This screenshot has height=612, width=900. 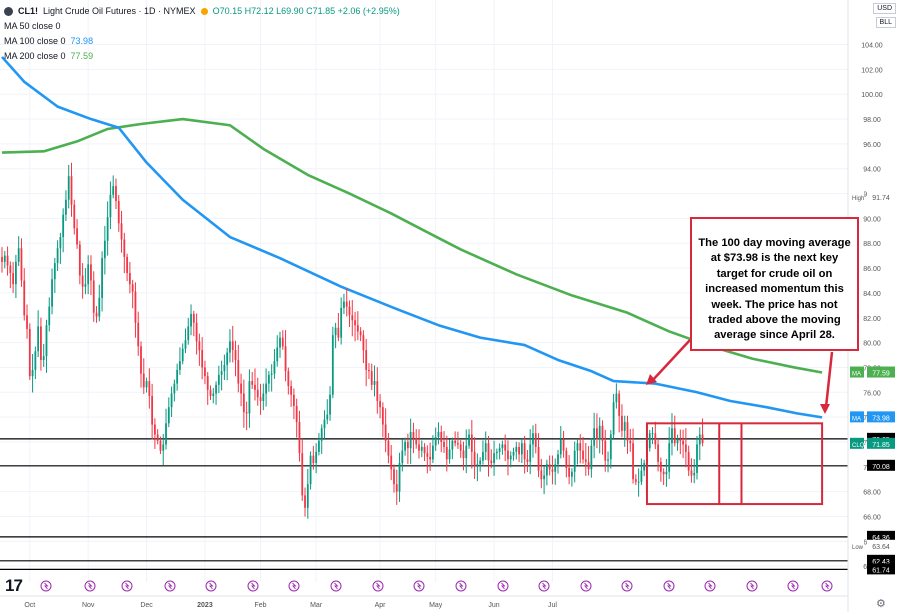 I want to click on ma100-value: 73.98, so click(x=82, y=41).